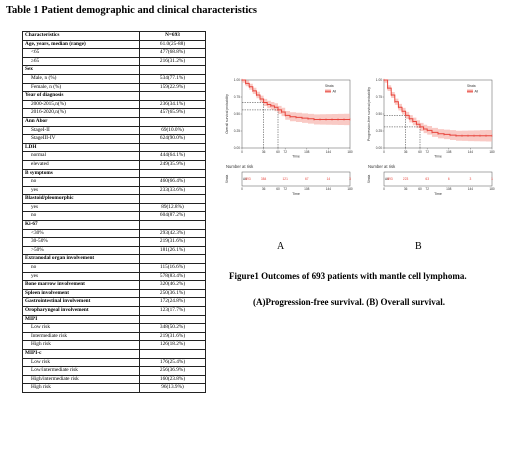 This screenshot has height=453, width=520. I want to click on table-header-row: Characteristics N=693, so click(114, 36).